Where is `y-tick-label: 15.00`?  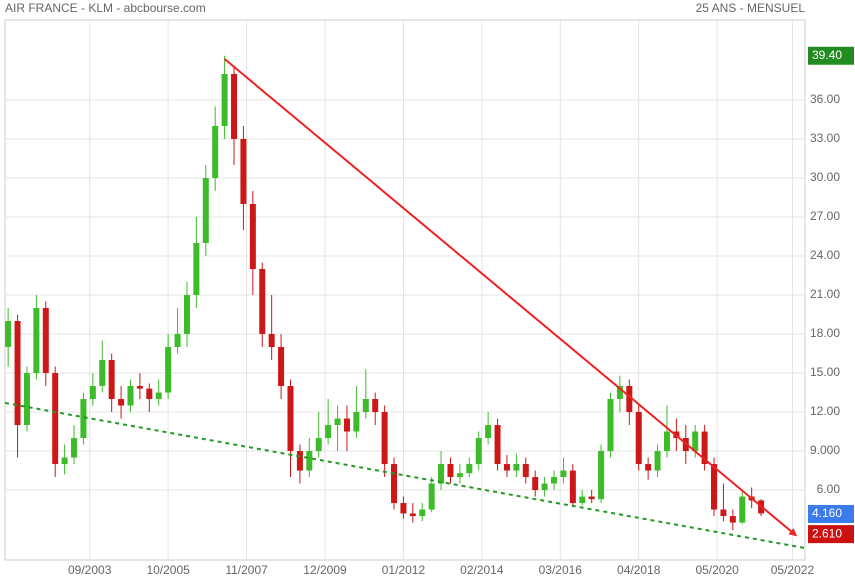 y-tick-label: 15.00 is located at coordinates (825, 372).